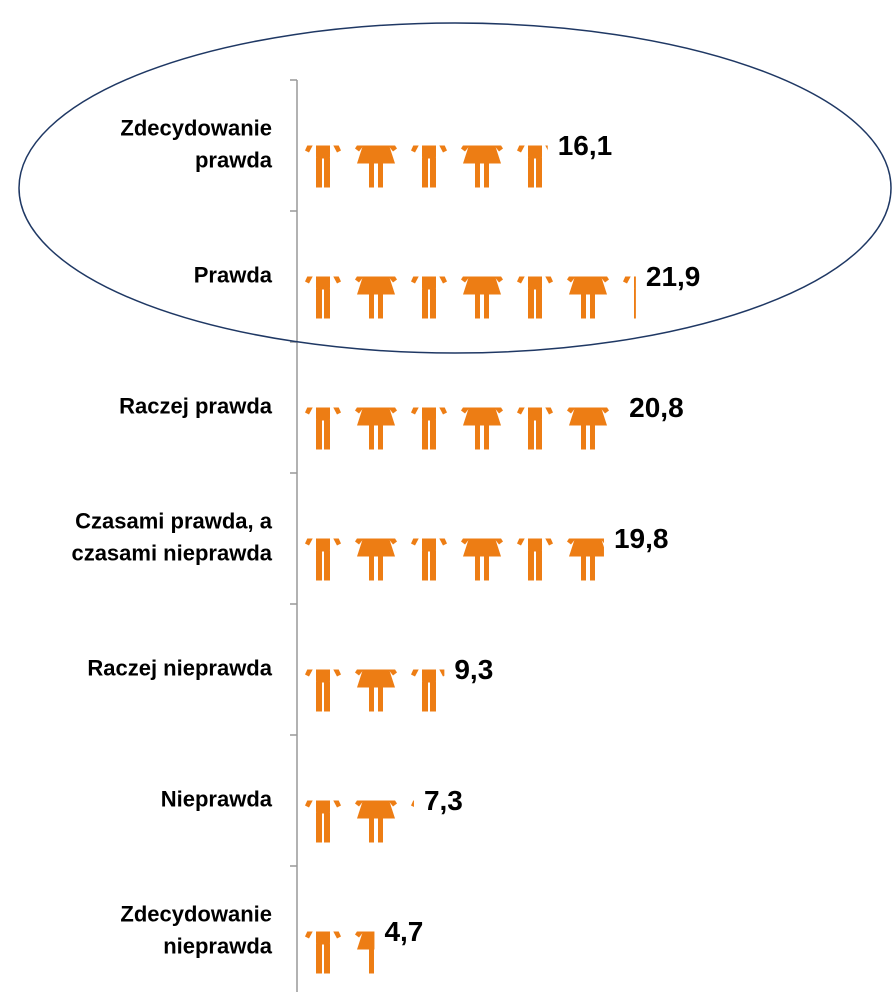 This screenshot has width=896, height=992. I want to click on category-label: Nieprawda, so click(217, 798).